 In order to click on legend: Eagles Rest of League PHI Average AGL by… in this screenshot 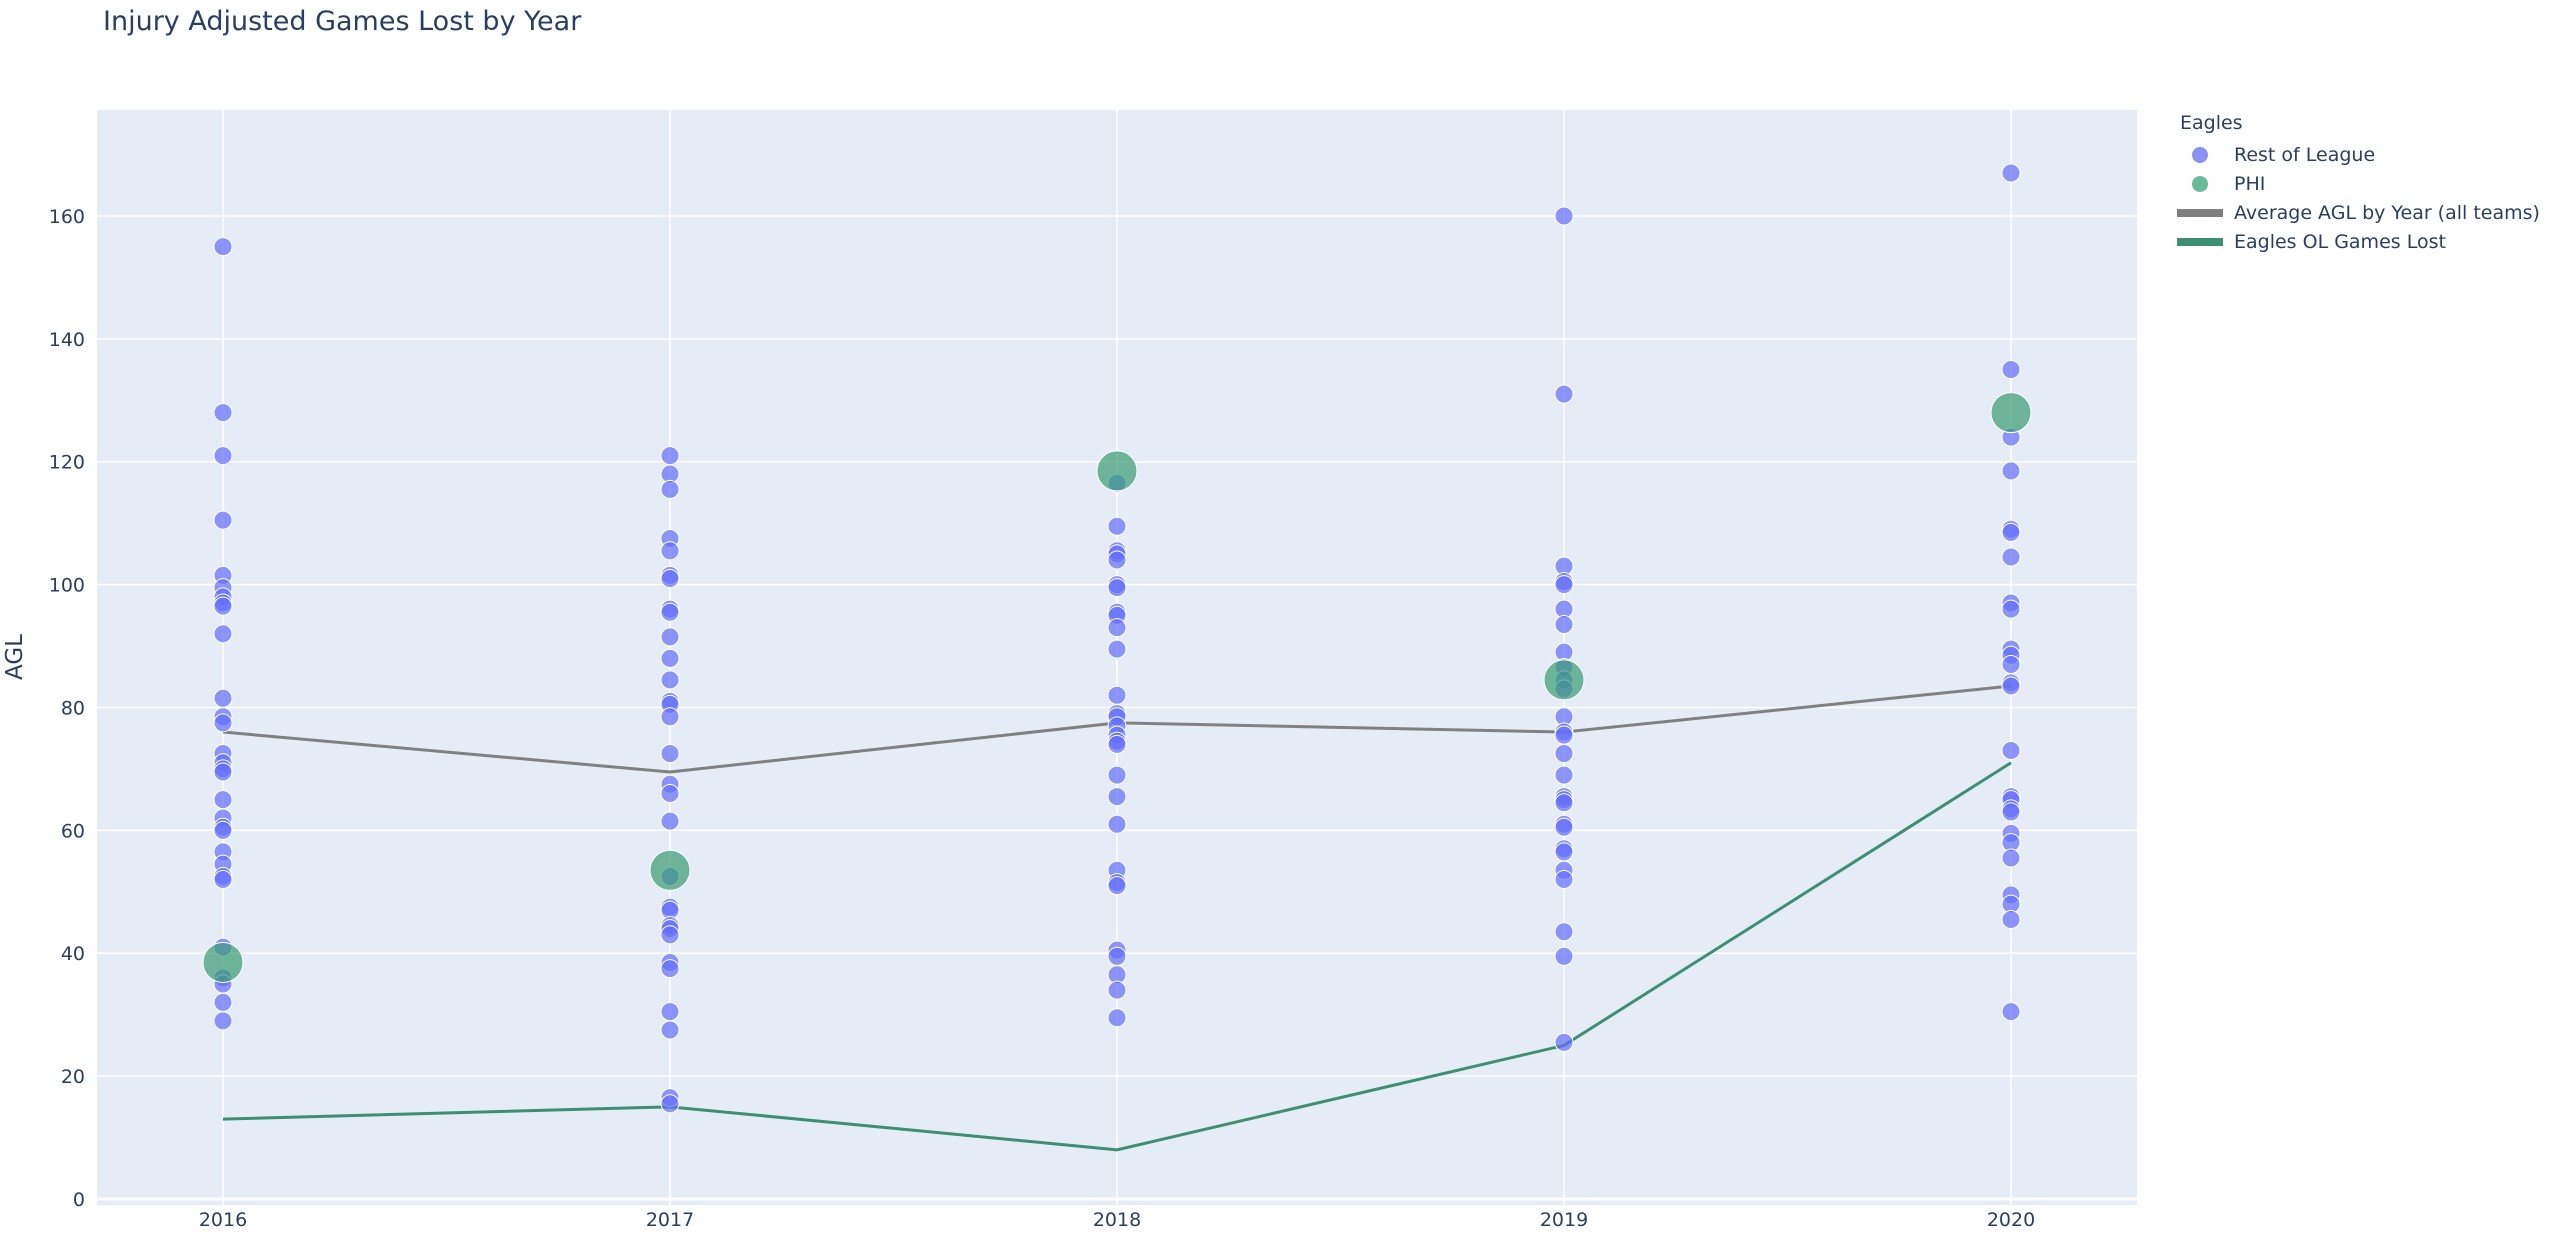, I will do `click(2358, 184)`.